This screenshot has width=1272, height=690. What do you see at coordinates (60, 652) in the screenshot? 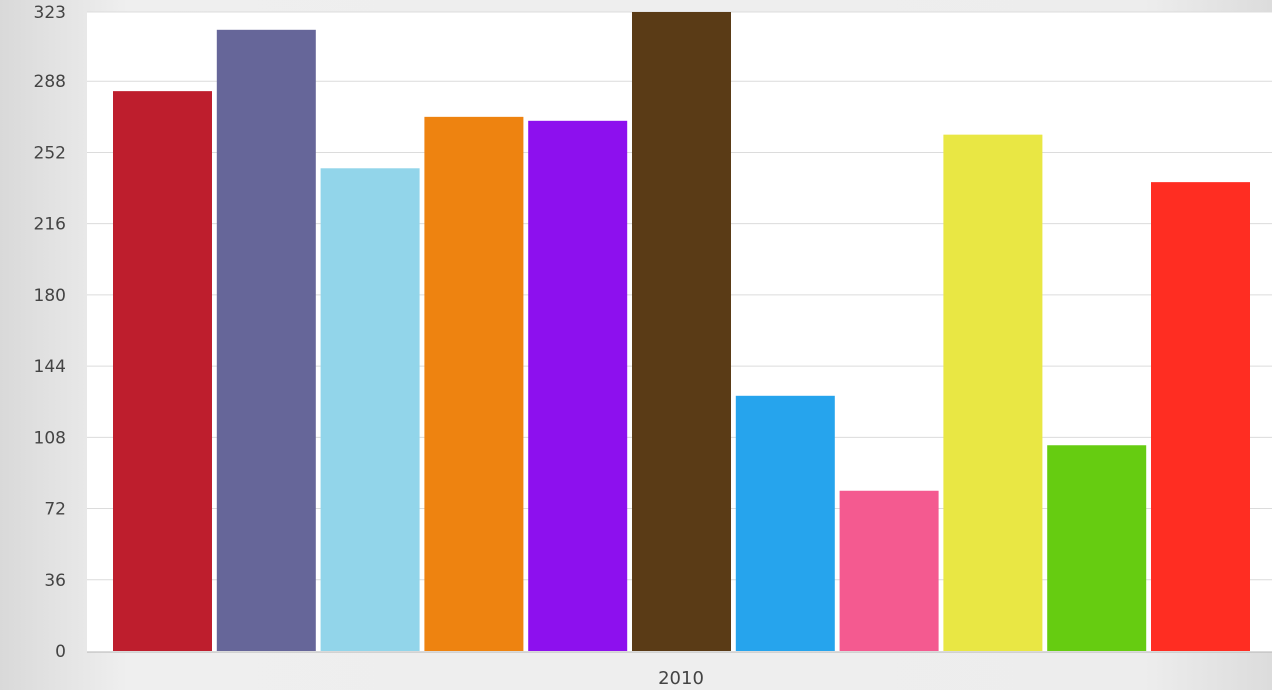
I see `y-tick-label: 0` at bounding box center [60, 652].